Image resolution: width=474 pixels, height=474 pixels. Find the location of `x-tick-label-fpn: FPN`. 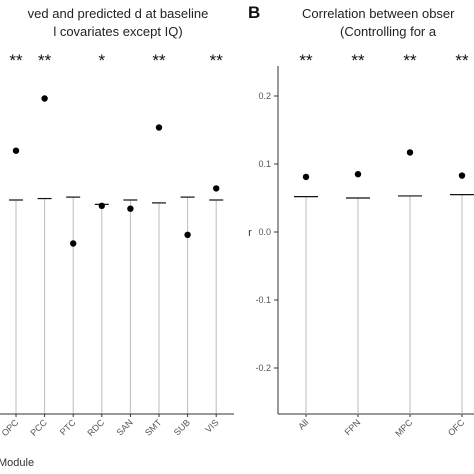

x-tick-label-fpn: FPN is located at coordinates (353, 427).